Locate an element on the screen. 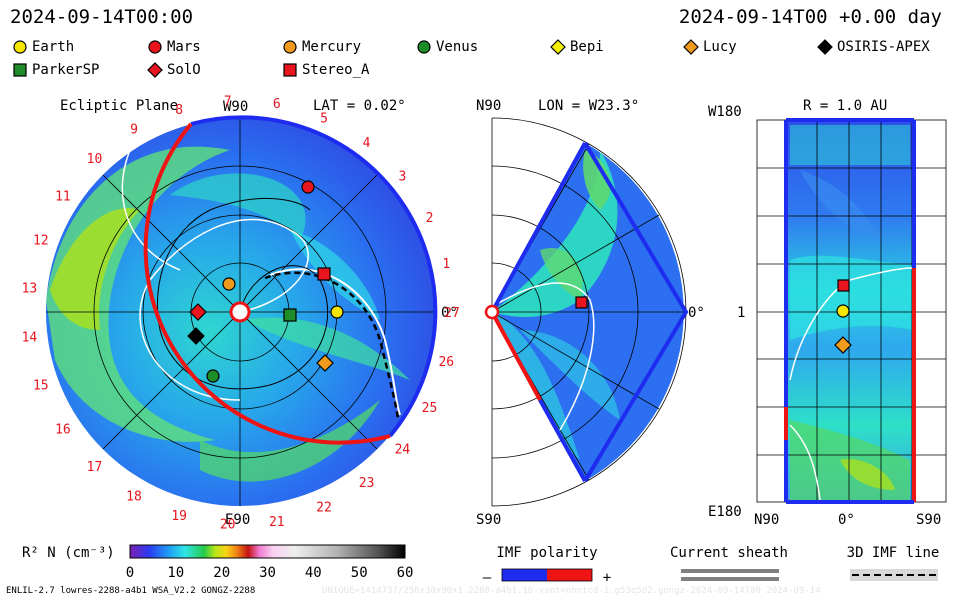  sector-label: 17 is located at coordinates (95, 467).